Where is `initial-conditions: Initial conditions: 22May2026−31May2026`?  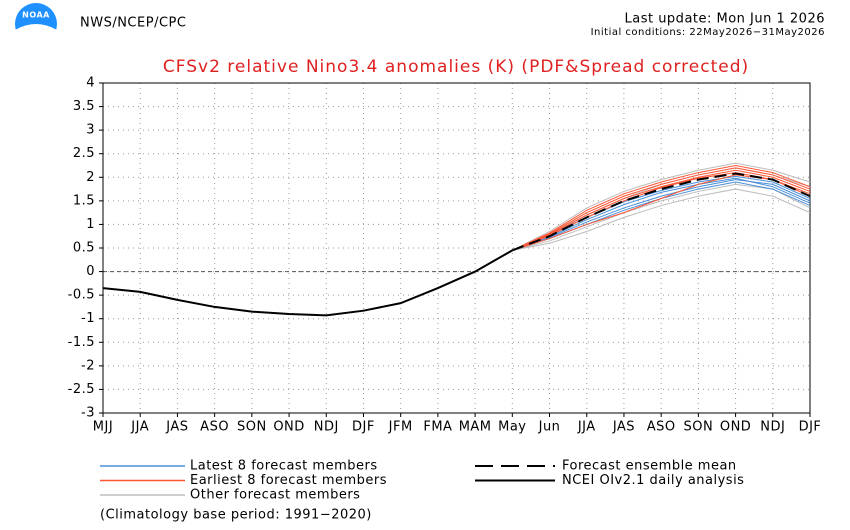 initial-conditions: Initial conditions: 22May2026−31May2026 is located at coordinates (708, 32).